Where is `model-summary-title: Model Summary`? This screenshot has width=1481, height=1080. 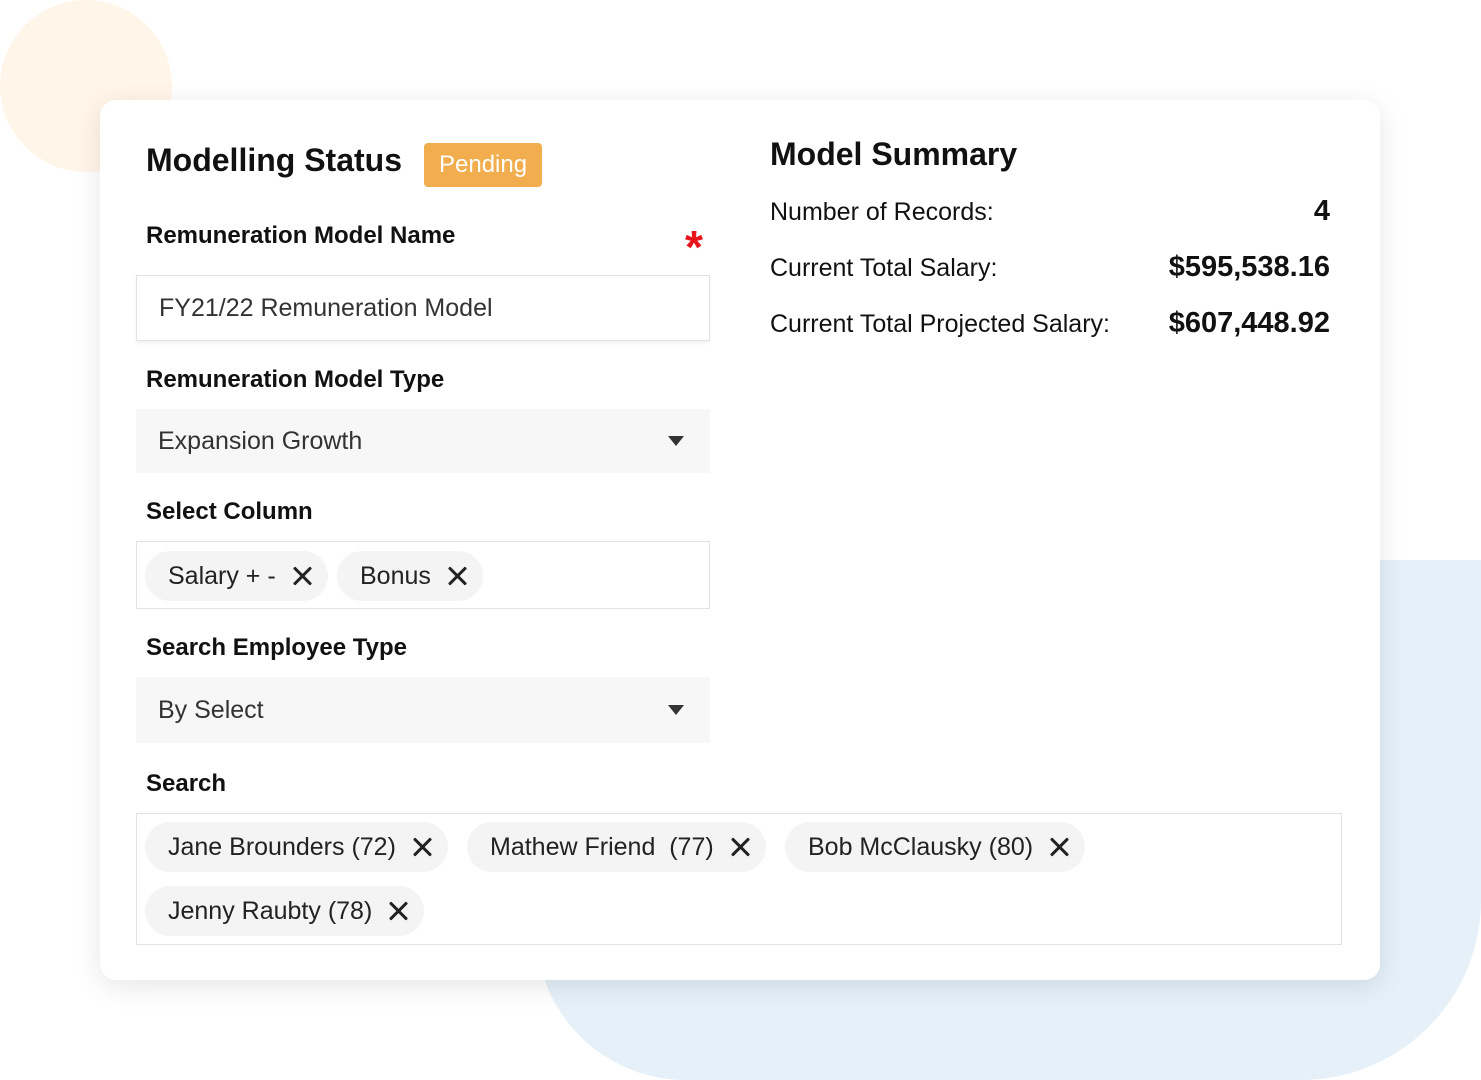
model-summary-title: Model Summary is located at coordinates (894, 154).